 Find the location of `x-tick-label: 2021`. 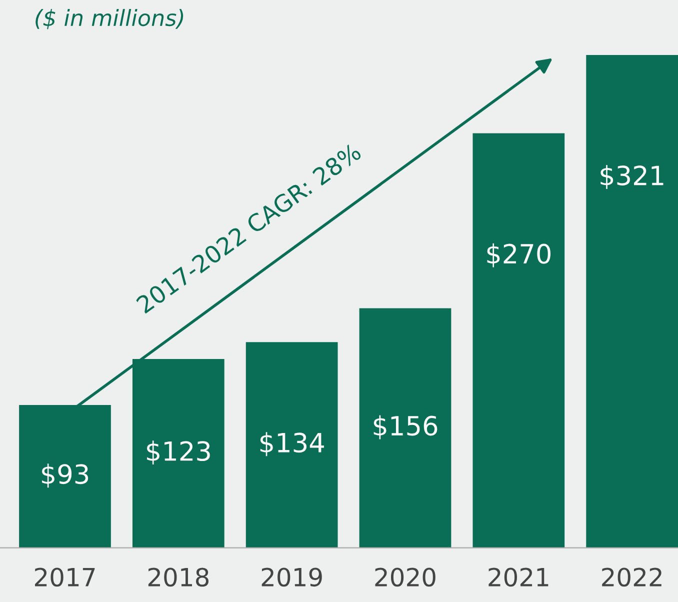

x-tick-label: 2021 is located at coordinates (518, 577).